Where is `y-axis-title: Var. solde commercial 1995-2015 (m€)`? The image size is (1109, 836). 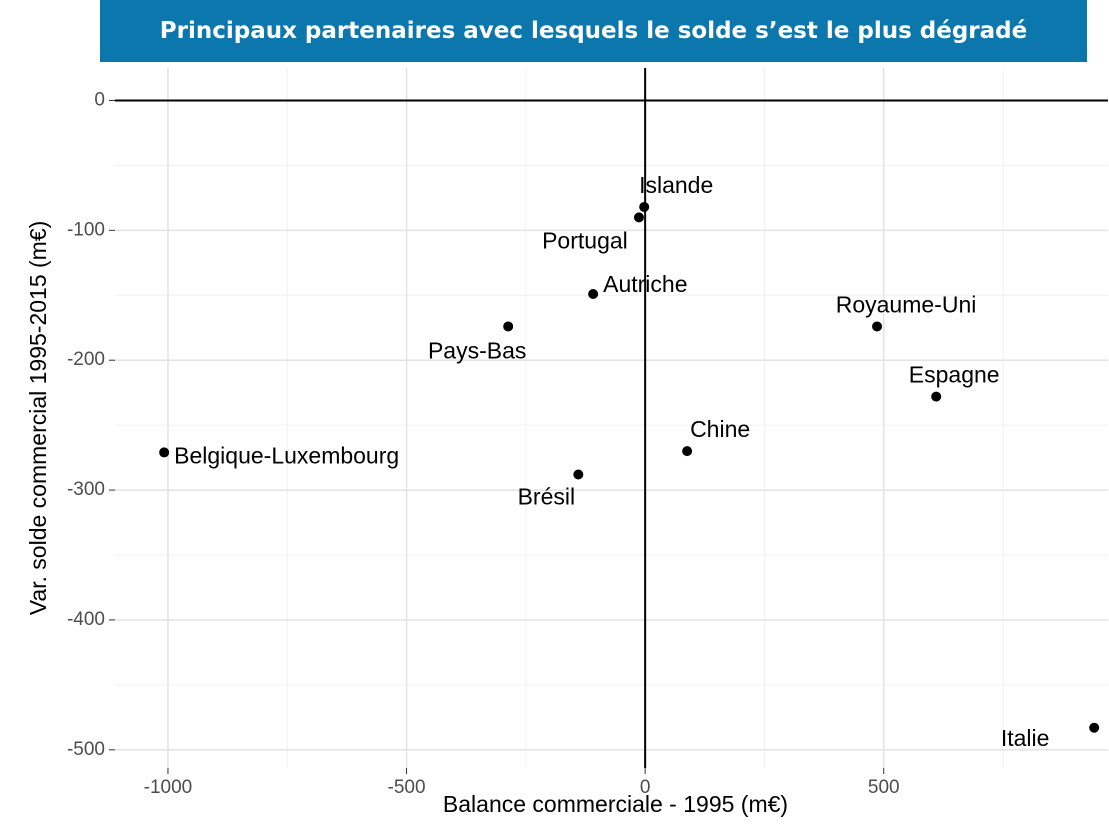 y-axis-title: Var. solde commercial 1995-2015 (m€) is located at coordinates (38, 418).